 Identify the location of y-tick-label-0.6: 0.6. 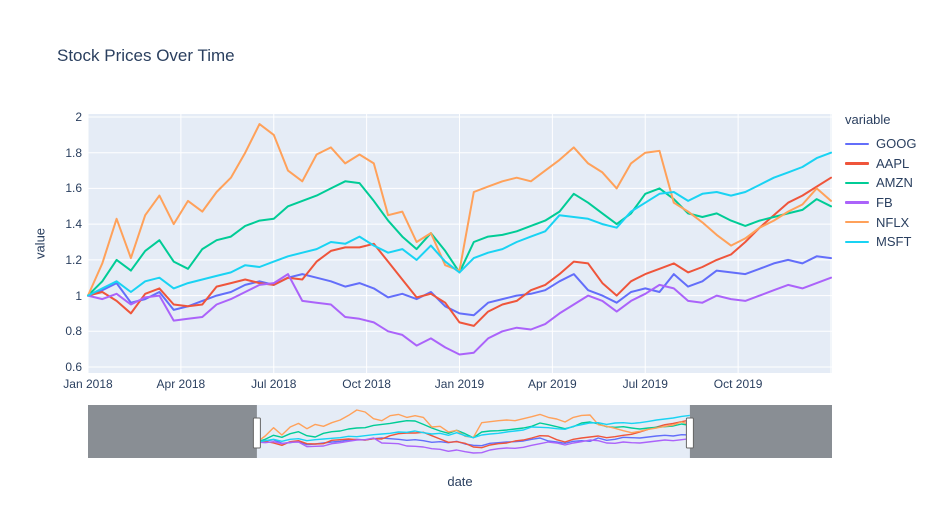
(73, 366).